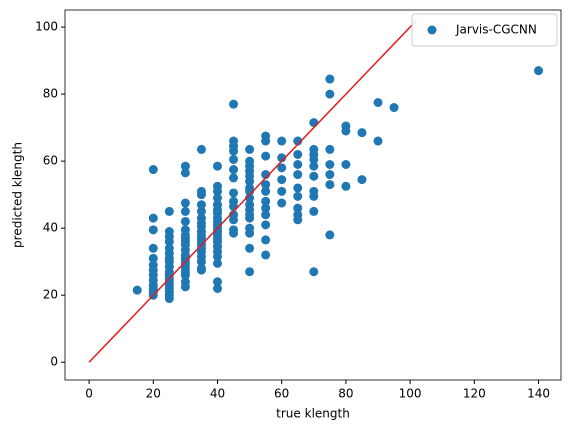  Describe the element at coordinates (538, 394) in the screenshot. I see `x-tick-label: 140` at that location.